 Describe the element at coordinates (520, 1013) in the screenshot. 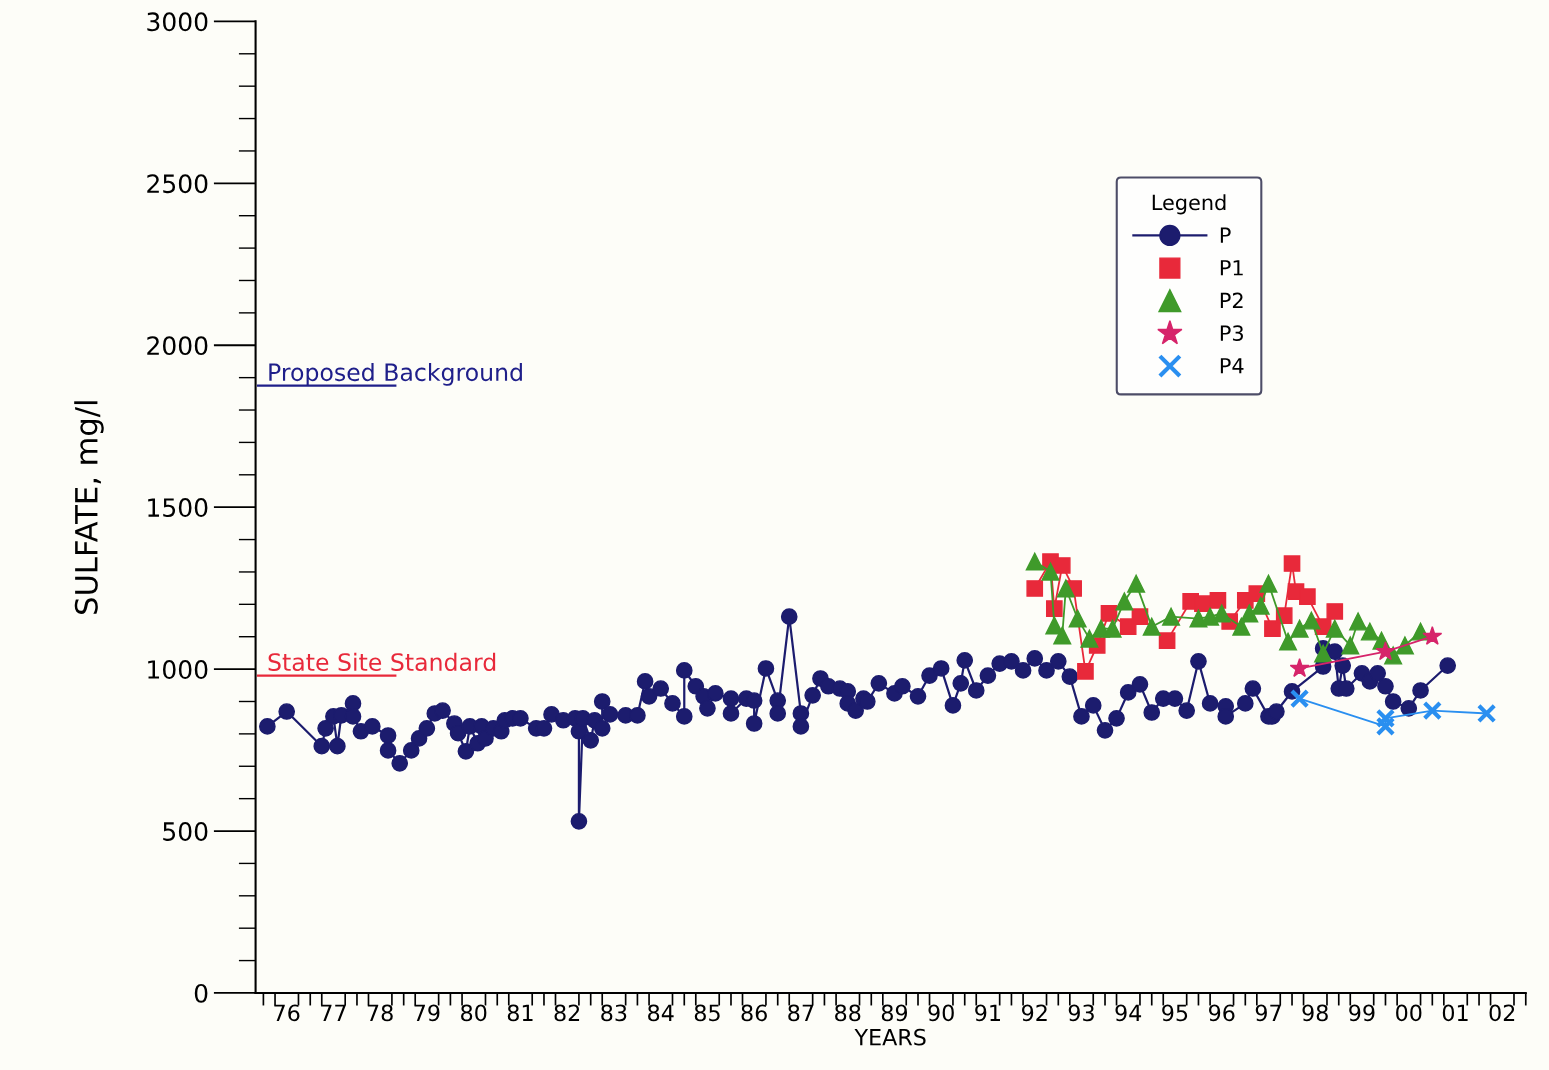

I see `x-tick-label: 81` at that location.